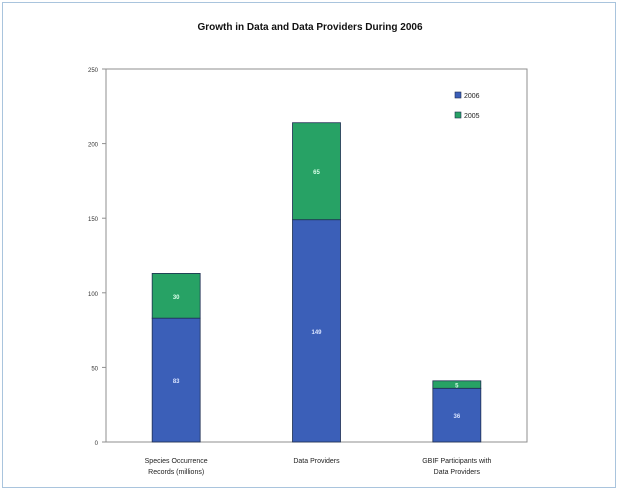 This screenshot has height=494, width=620. I want to click on y-tick-label: 200, so click(93, 146).